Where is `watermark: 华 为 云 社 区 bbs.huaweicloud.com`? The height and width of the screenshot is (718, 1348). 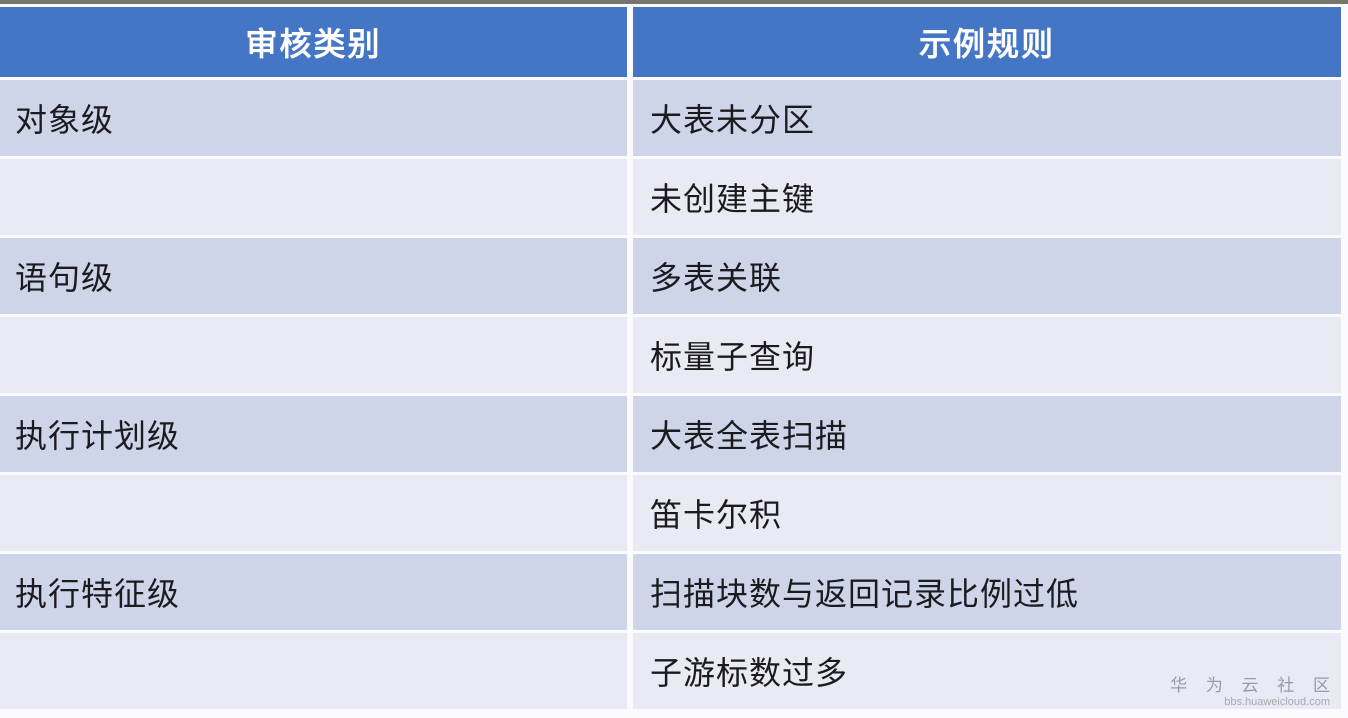 watermark: 华 为 云 社 区 bbs.huaweicloud.com is located at coordinates (1250, 692).